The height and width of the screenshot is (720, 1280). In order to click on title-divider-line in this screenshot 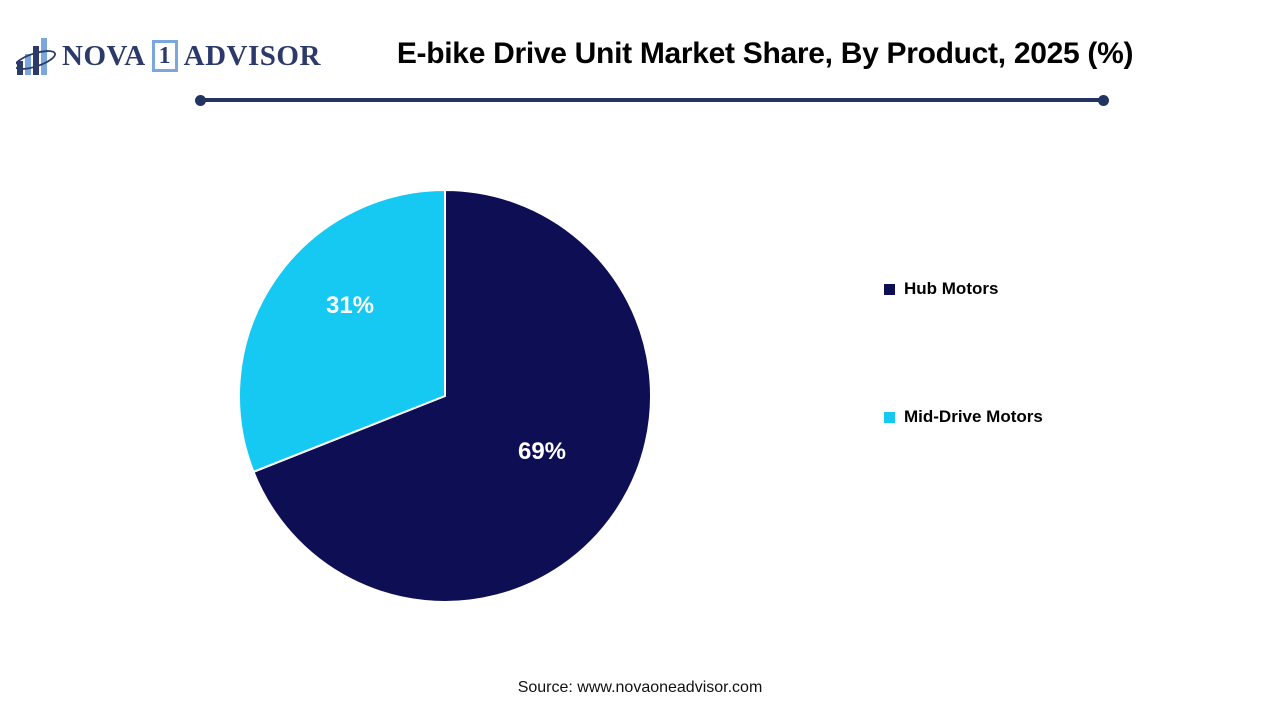, I will do `click(652, 100)`.